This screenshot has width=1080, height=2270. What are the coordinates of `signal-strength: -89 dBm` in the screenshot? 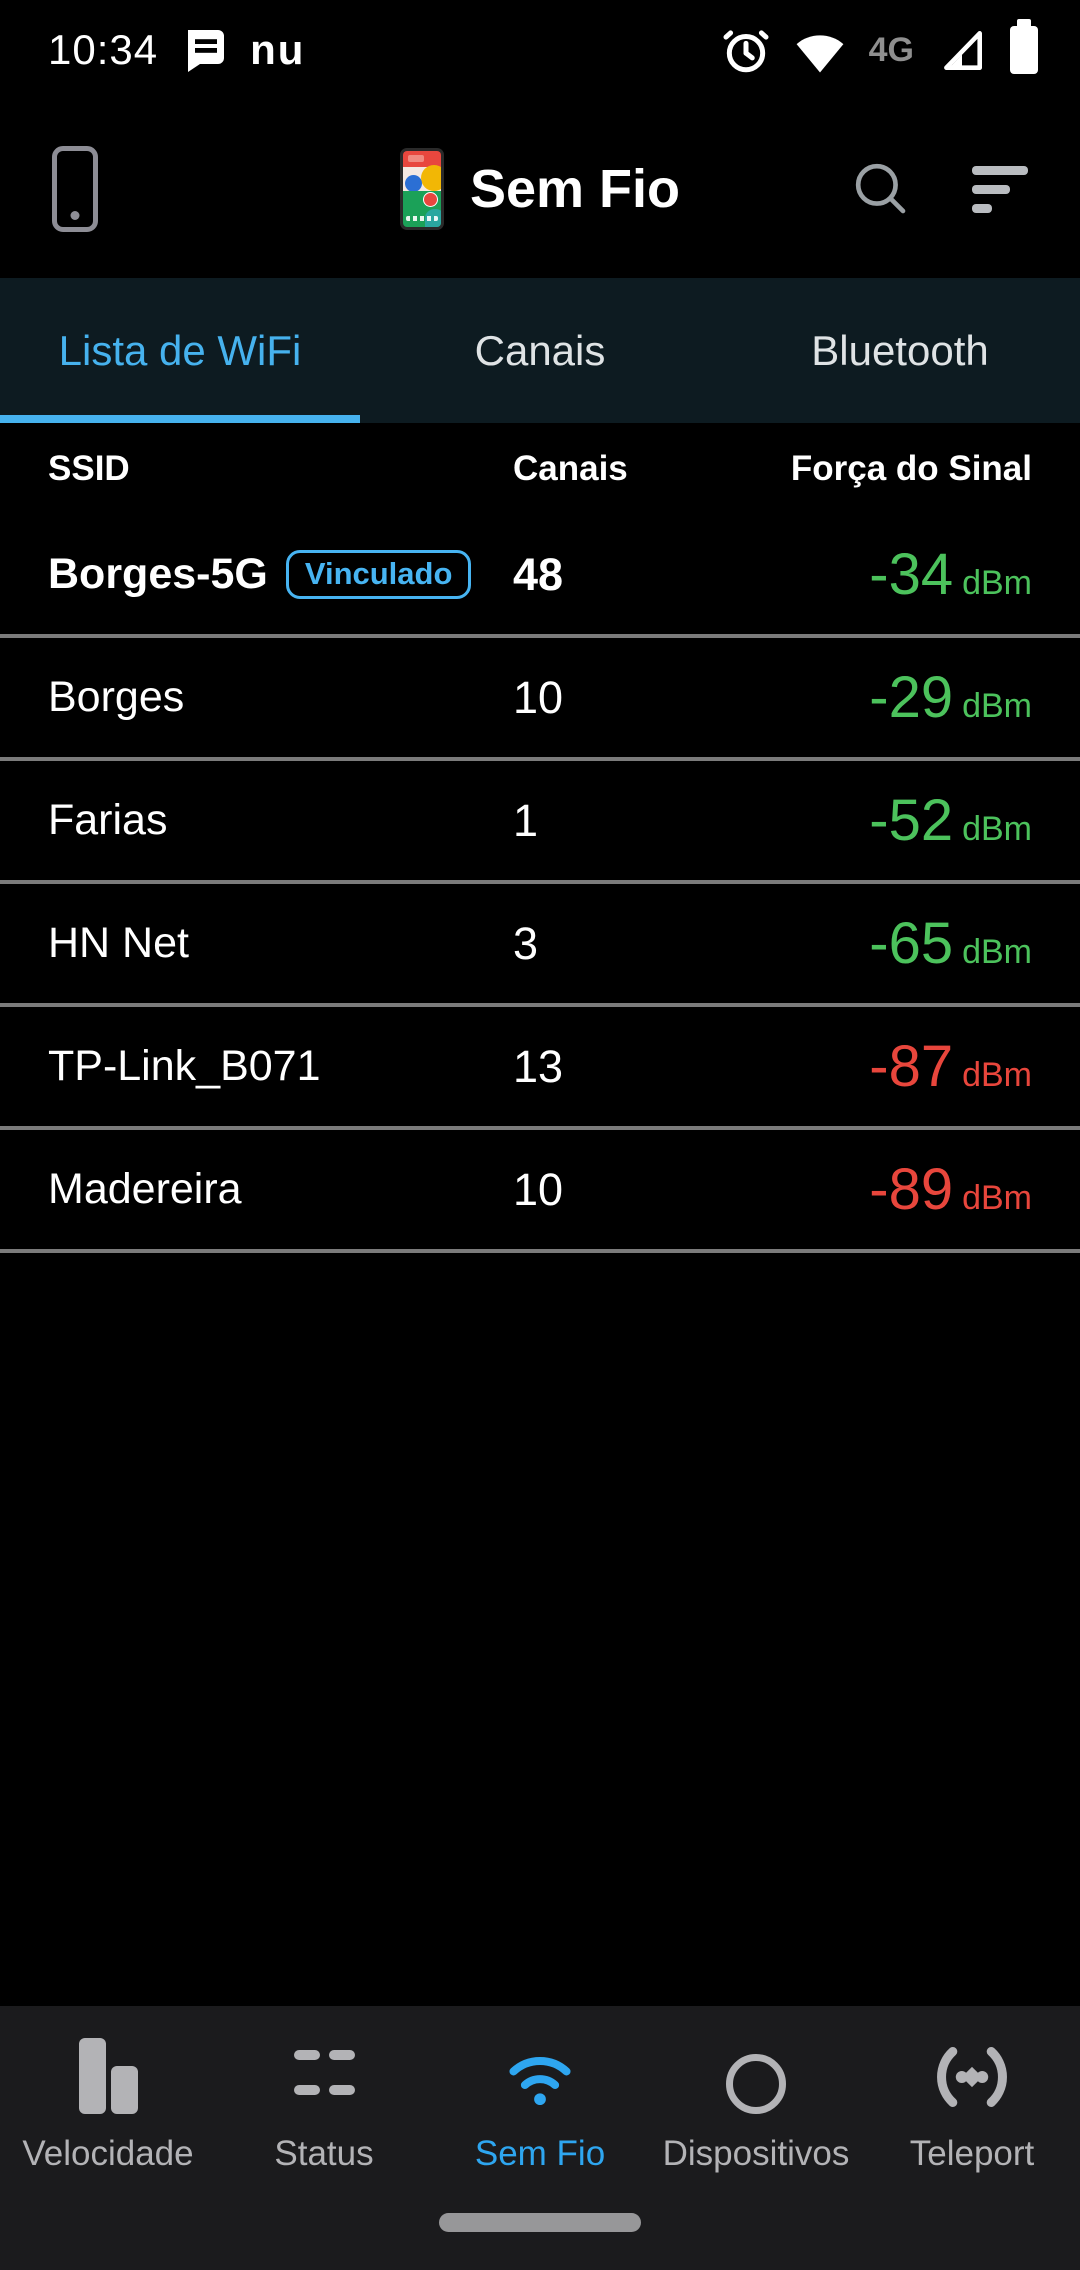 It's located at (880, 1189).